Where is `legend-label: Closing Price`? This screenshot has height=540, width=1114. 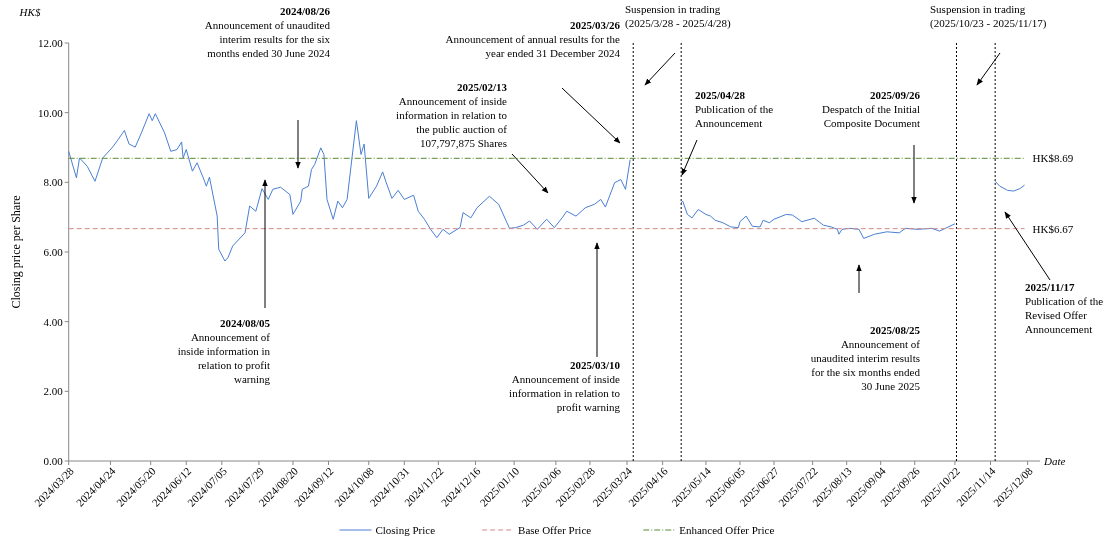 legend-label: Closing Price is located at coordinates (405, 530).